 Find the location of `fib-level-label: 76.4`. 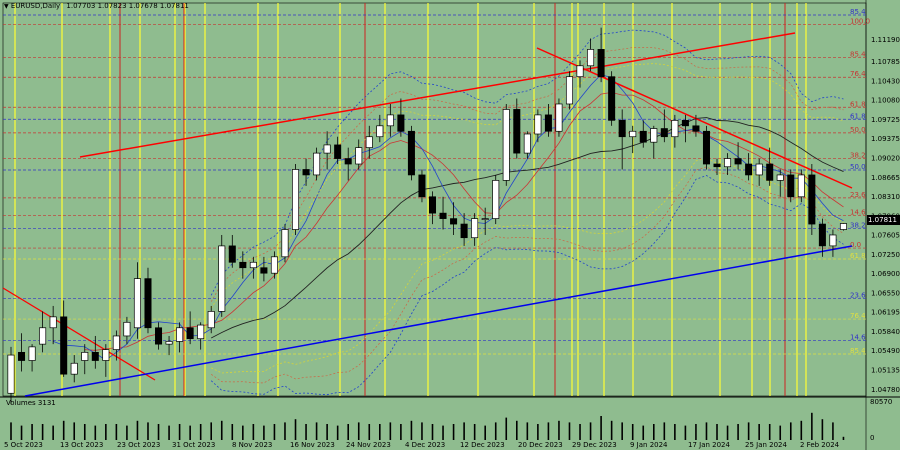

fib-level-label: 76.4 is located at coordinates (858, 316).